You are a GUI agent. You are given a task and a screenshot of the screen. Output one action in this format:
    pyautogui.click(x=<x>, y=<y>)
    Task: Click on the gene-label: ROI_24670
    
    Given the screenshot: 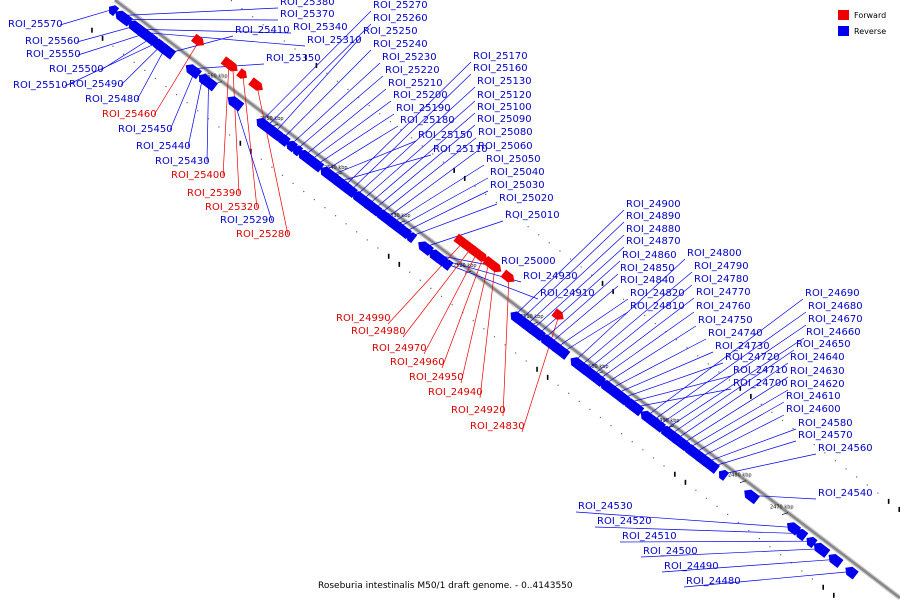 What is the action you would take?
    pyautogui.click(x=835, y=319)
    